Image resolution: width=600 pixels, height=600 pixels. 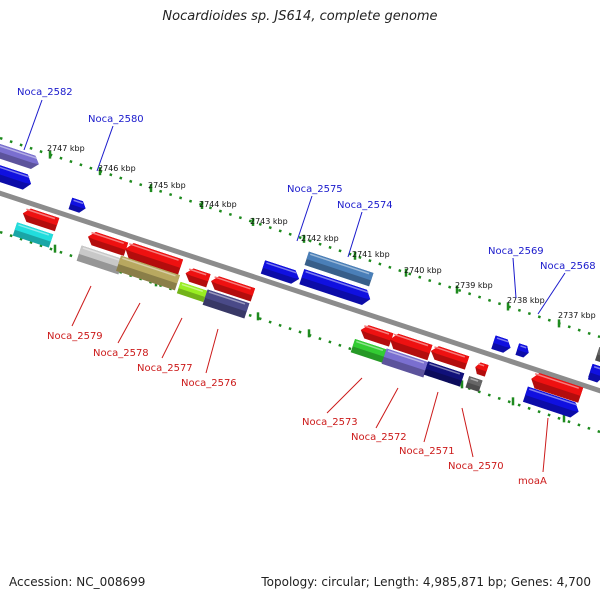 What do you see at coordinates (476, 466) in the screenshot?
I see `gene-label: Noca_2570` at bounding box center [476, 466].